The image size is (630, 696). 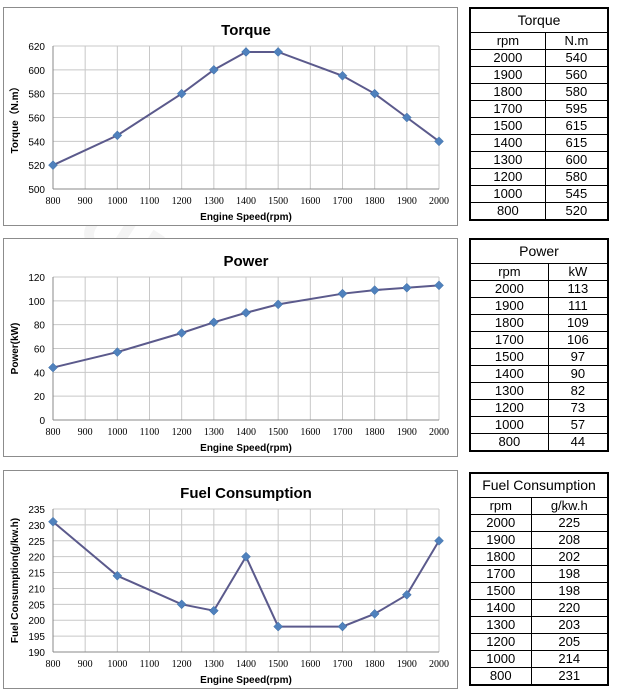 I want to click on table-row: 1000 214, so click(x=539, y=659).